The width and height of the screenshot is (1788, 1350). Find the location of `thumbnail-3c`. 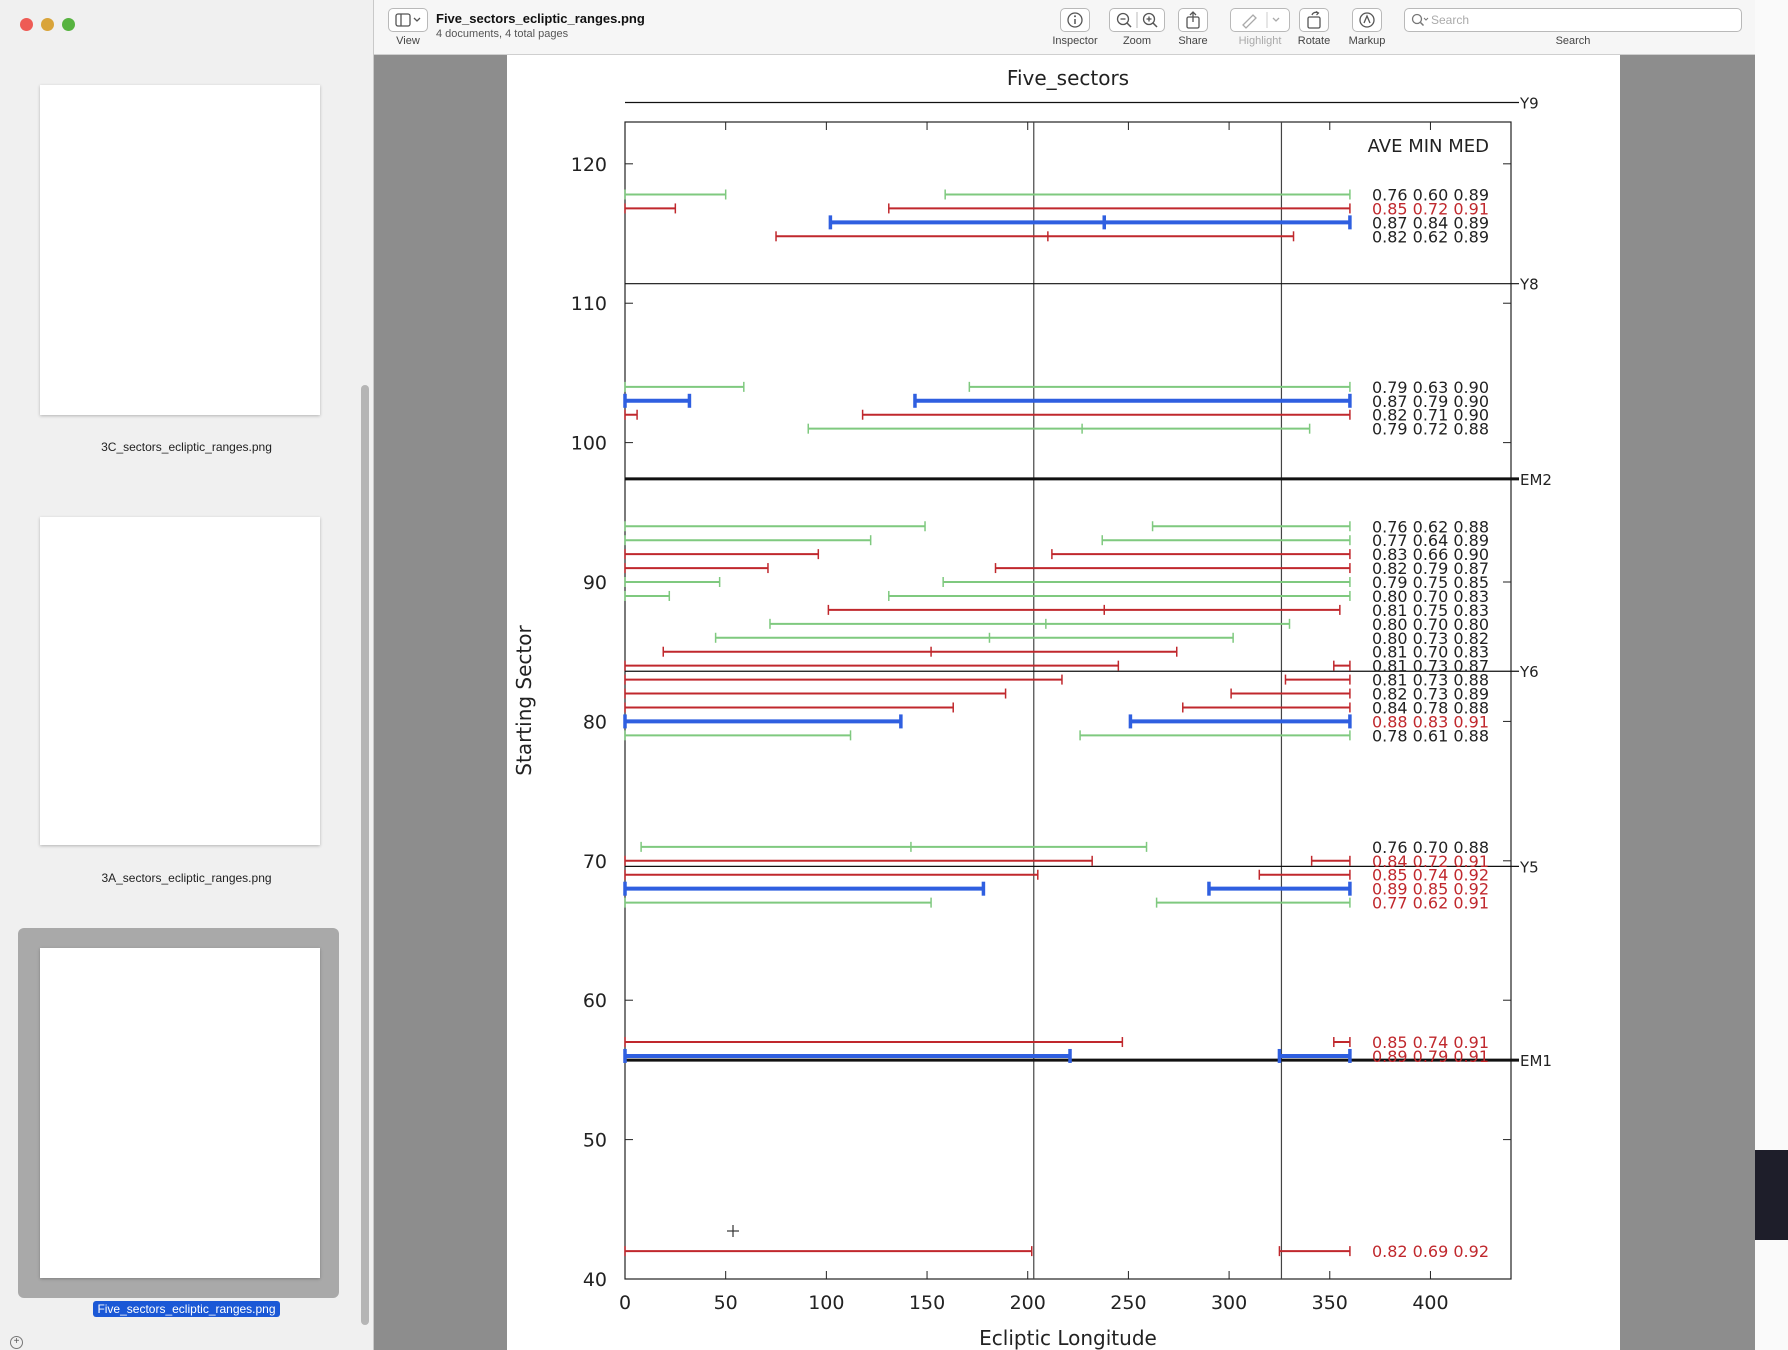

thumbnail-3c is located at coordinates (180, 250).